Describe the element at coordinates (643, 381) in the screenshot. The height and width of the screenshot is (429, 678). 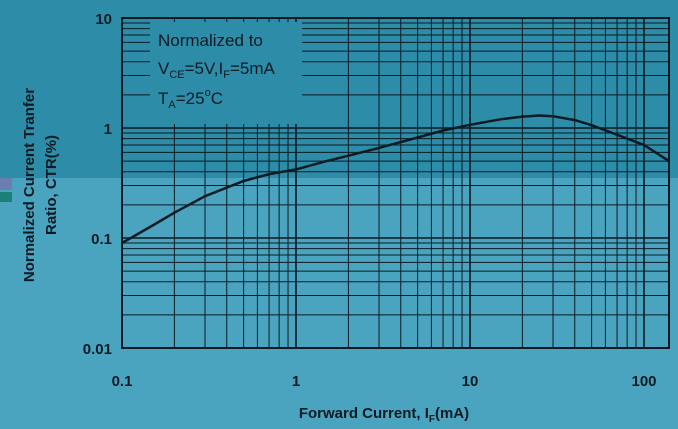
I see `x-tick-label: 100` at that location.